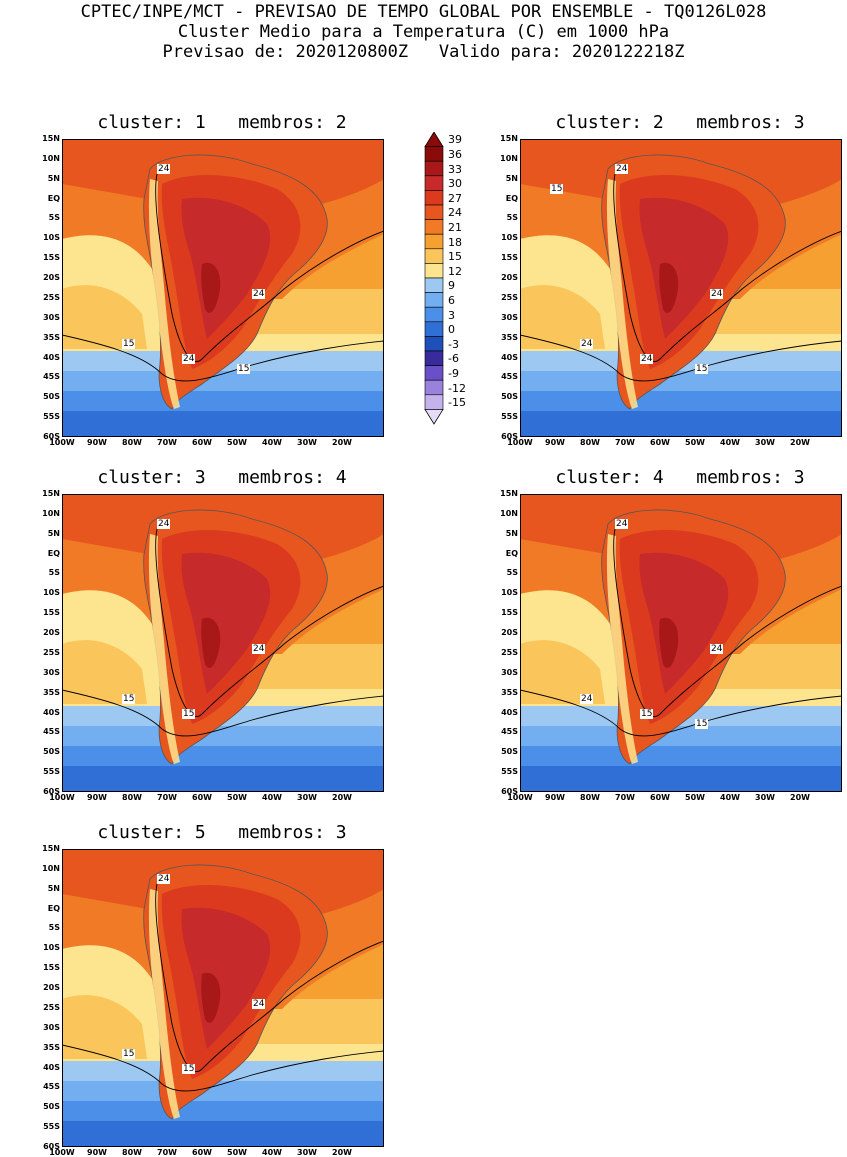  I want to click on colorbar-level-label: 12, so click(455, 271).